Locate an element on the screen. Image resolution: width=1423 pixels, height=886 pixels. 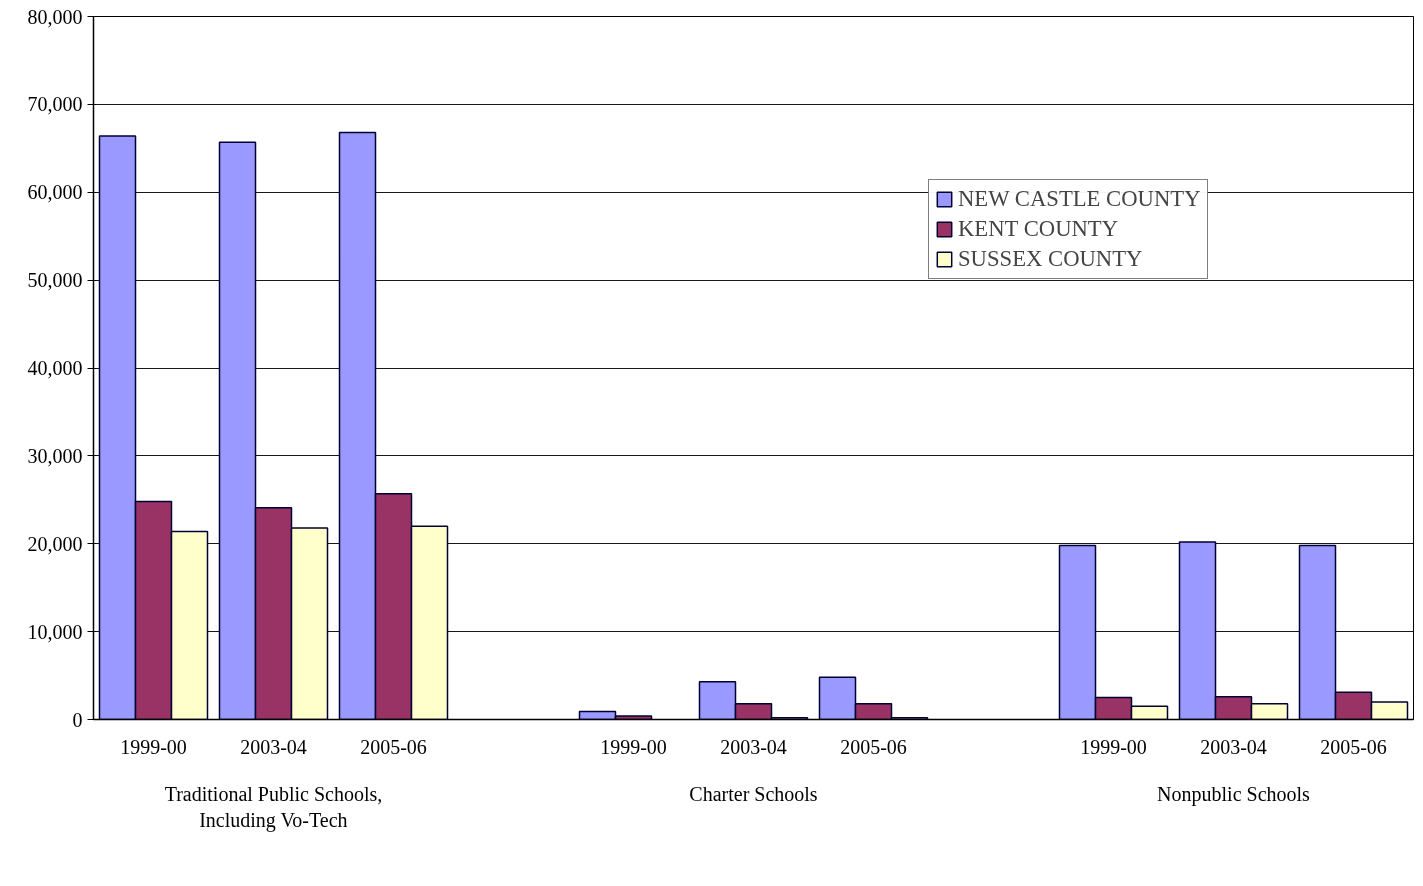
y-tick-label: 50,000 is located at coordinates (55, 280).